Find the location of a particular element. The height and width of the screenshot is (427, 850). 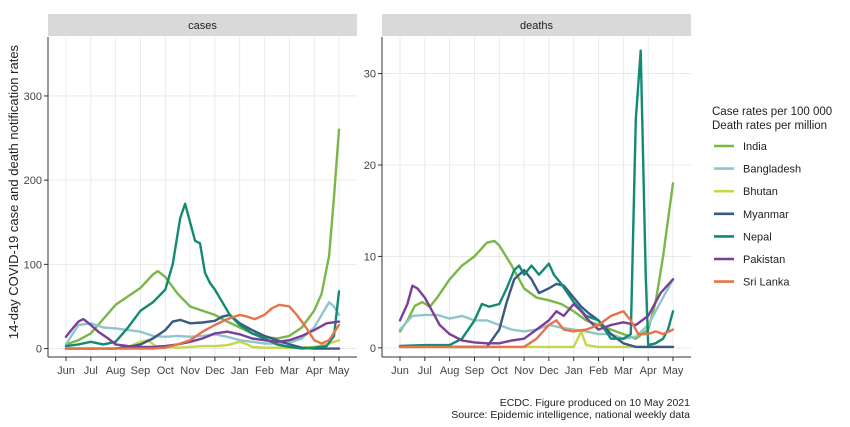

legend-label: Myanmar is located at coordinates (766, 215).